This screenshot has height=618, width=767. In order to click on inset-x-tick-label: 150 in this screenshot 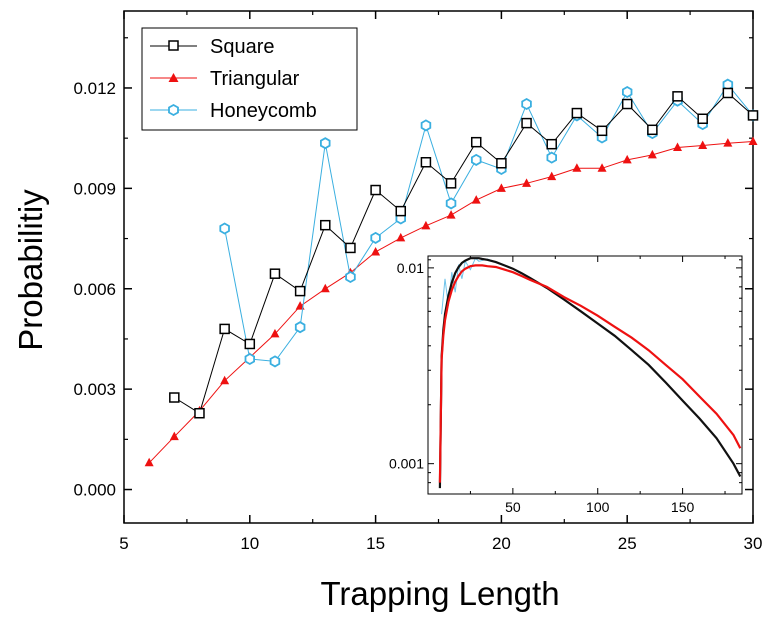, I will do `click(683, 507)`.